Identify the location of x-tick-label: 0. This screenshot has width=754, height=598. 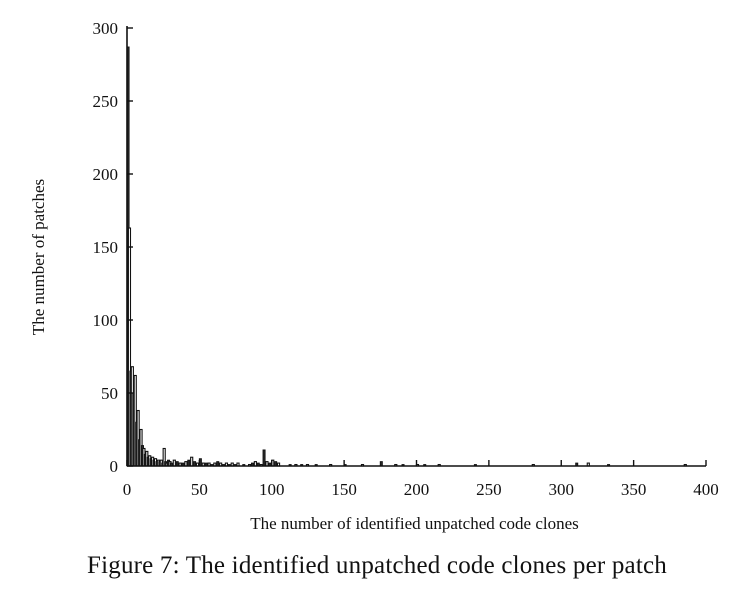
(127, 489).